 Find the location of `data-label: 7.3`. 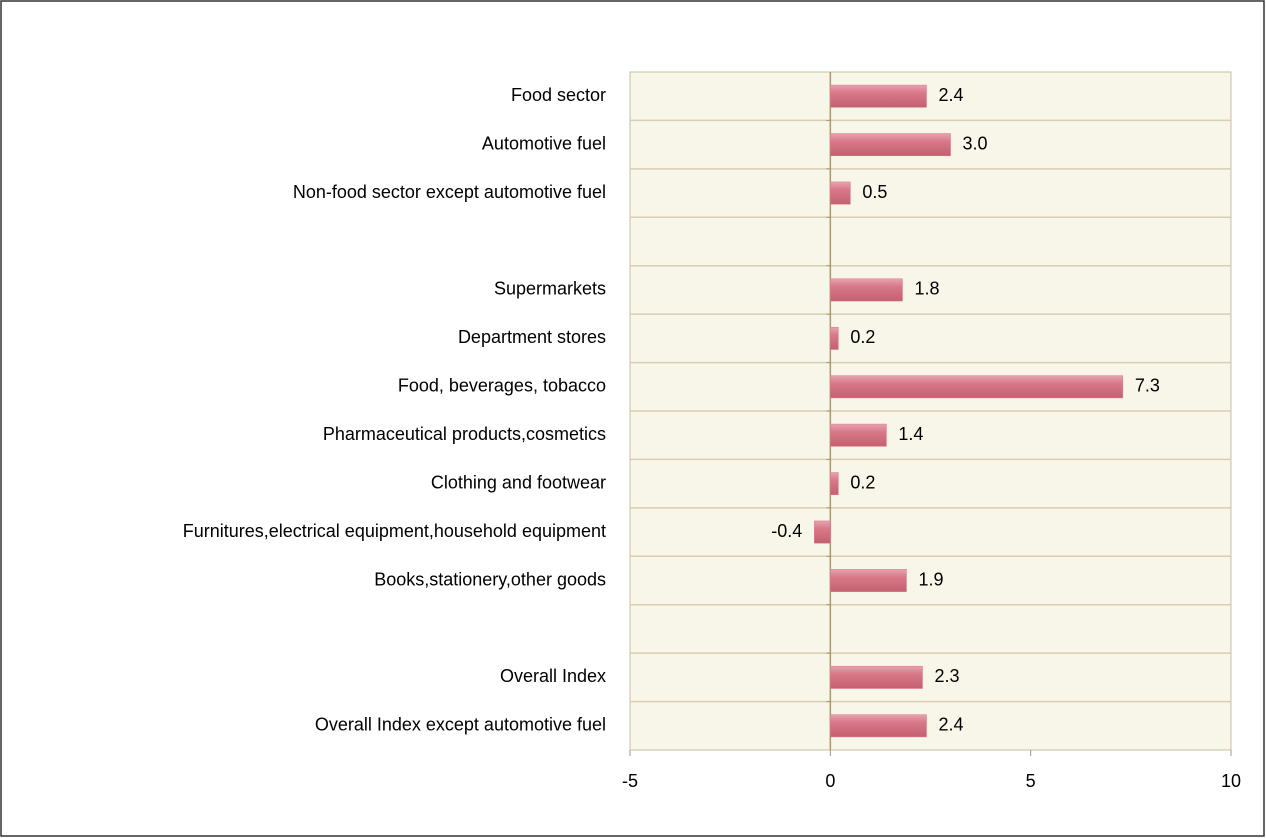

data-label: 7.3 is located at coordinates (1147, 386).